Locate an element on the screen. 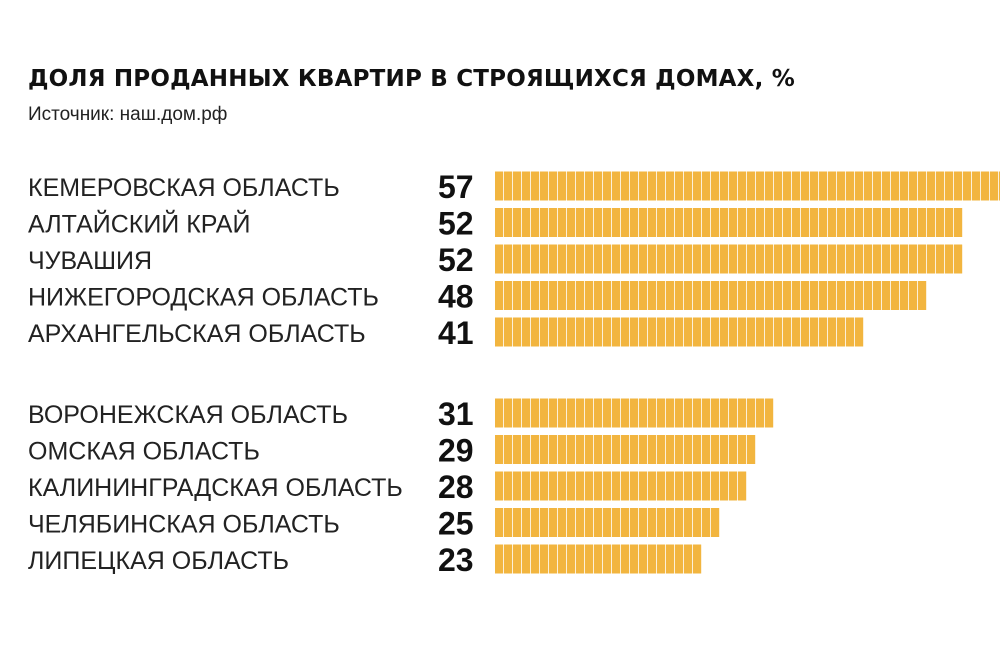  value-label: 23 is located at coordinates (456, 560).